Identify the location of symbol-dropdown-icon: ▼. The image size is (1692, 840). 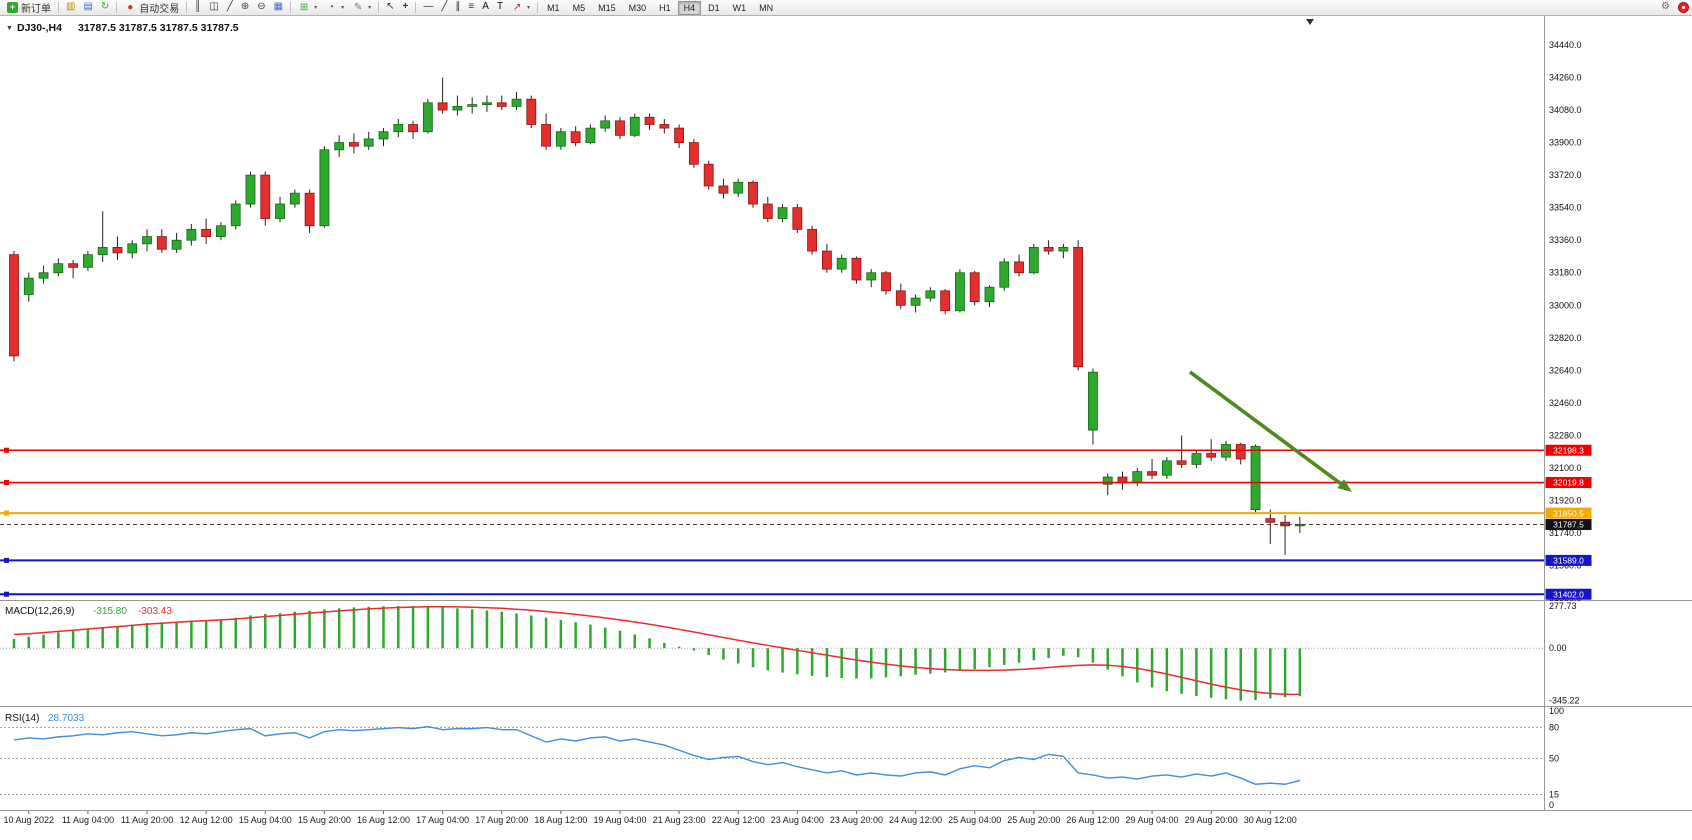
(9, 28).